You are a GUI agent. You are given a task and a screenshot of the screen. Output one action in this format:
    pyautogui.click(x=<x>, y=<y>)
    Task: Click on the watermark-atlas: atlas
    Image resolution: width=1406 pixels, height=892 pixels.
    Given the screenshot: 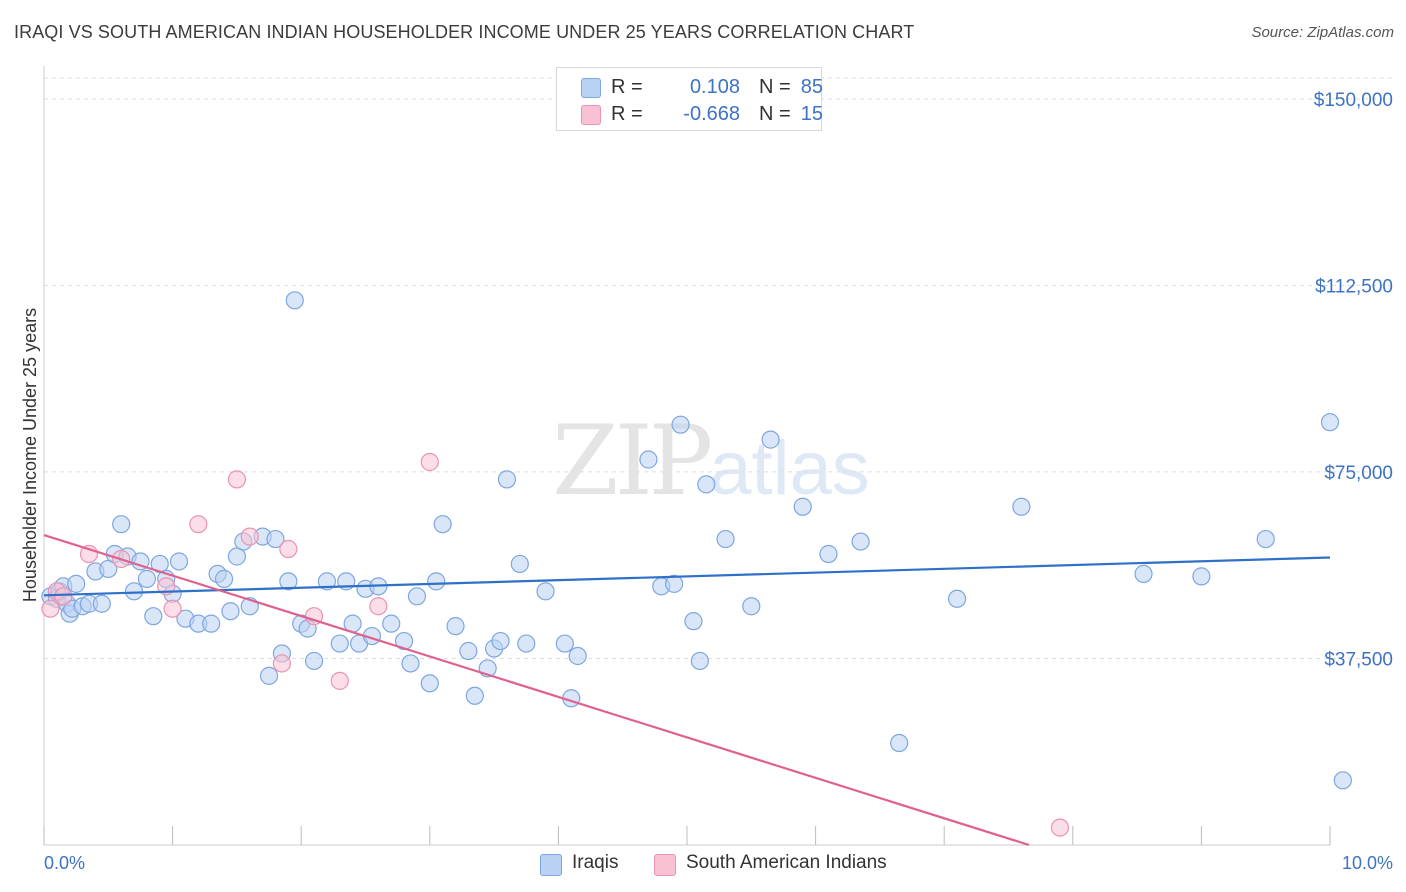 What is the action you would take?
    pyautogui.click(x=789, y=468)
    